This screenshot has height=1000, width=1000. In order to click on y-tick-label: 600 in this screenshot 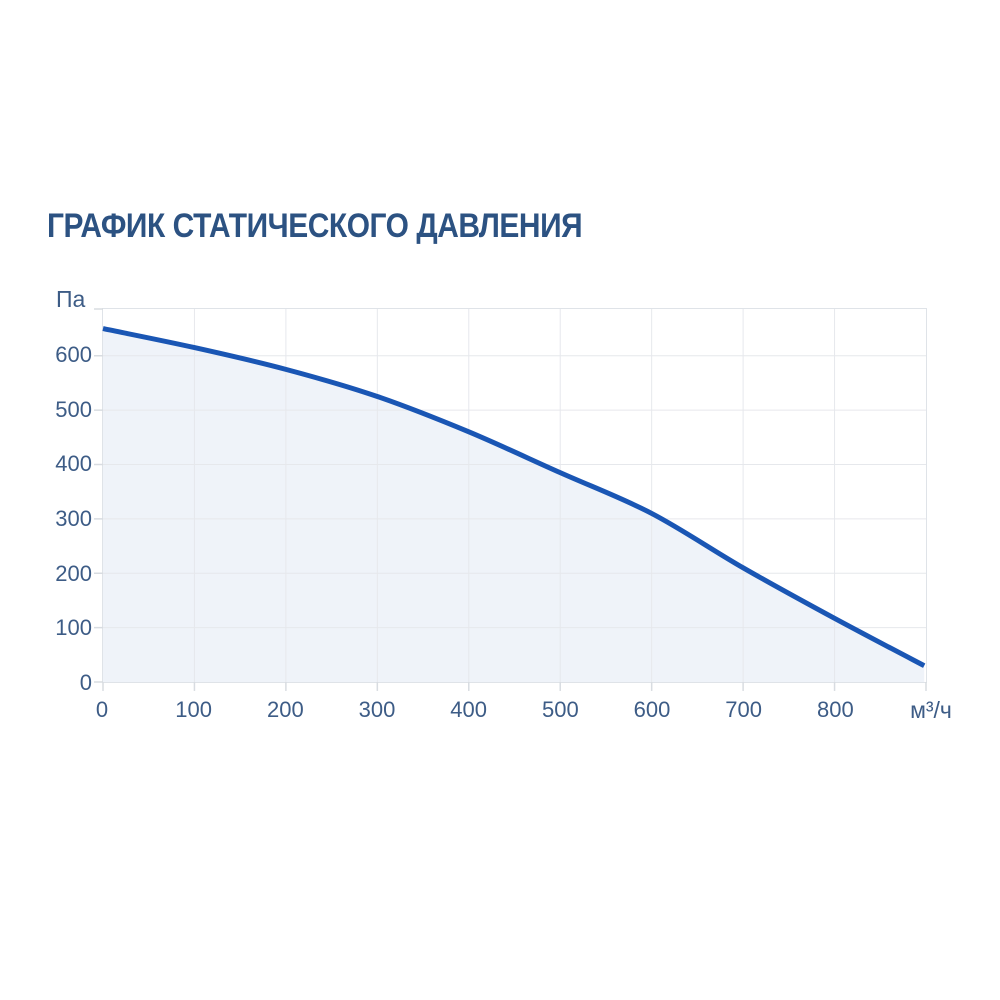, I will do `click(73, 354)`.